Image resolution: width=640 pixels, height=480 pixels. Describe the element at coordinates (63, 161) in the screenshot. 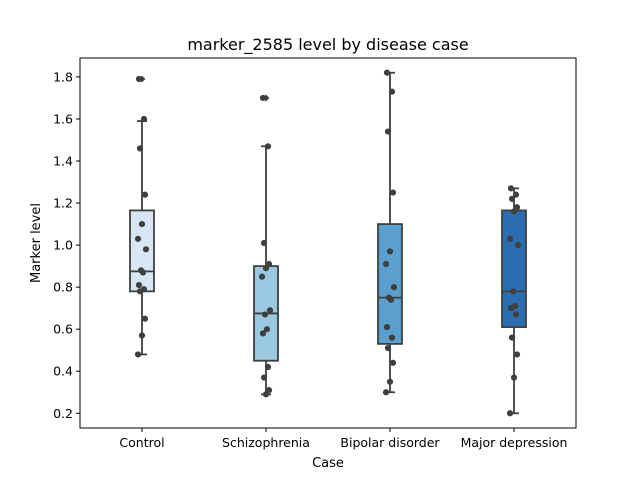

I see `y-tick-label: 1.4` at that location.